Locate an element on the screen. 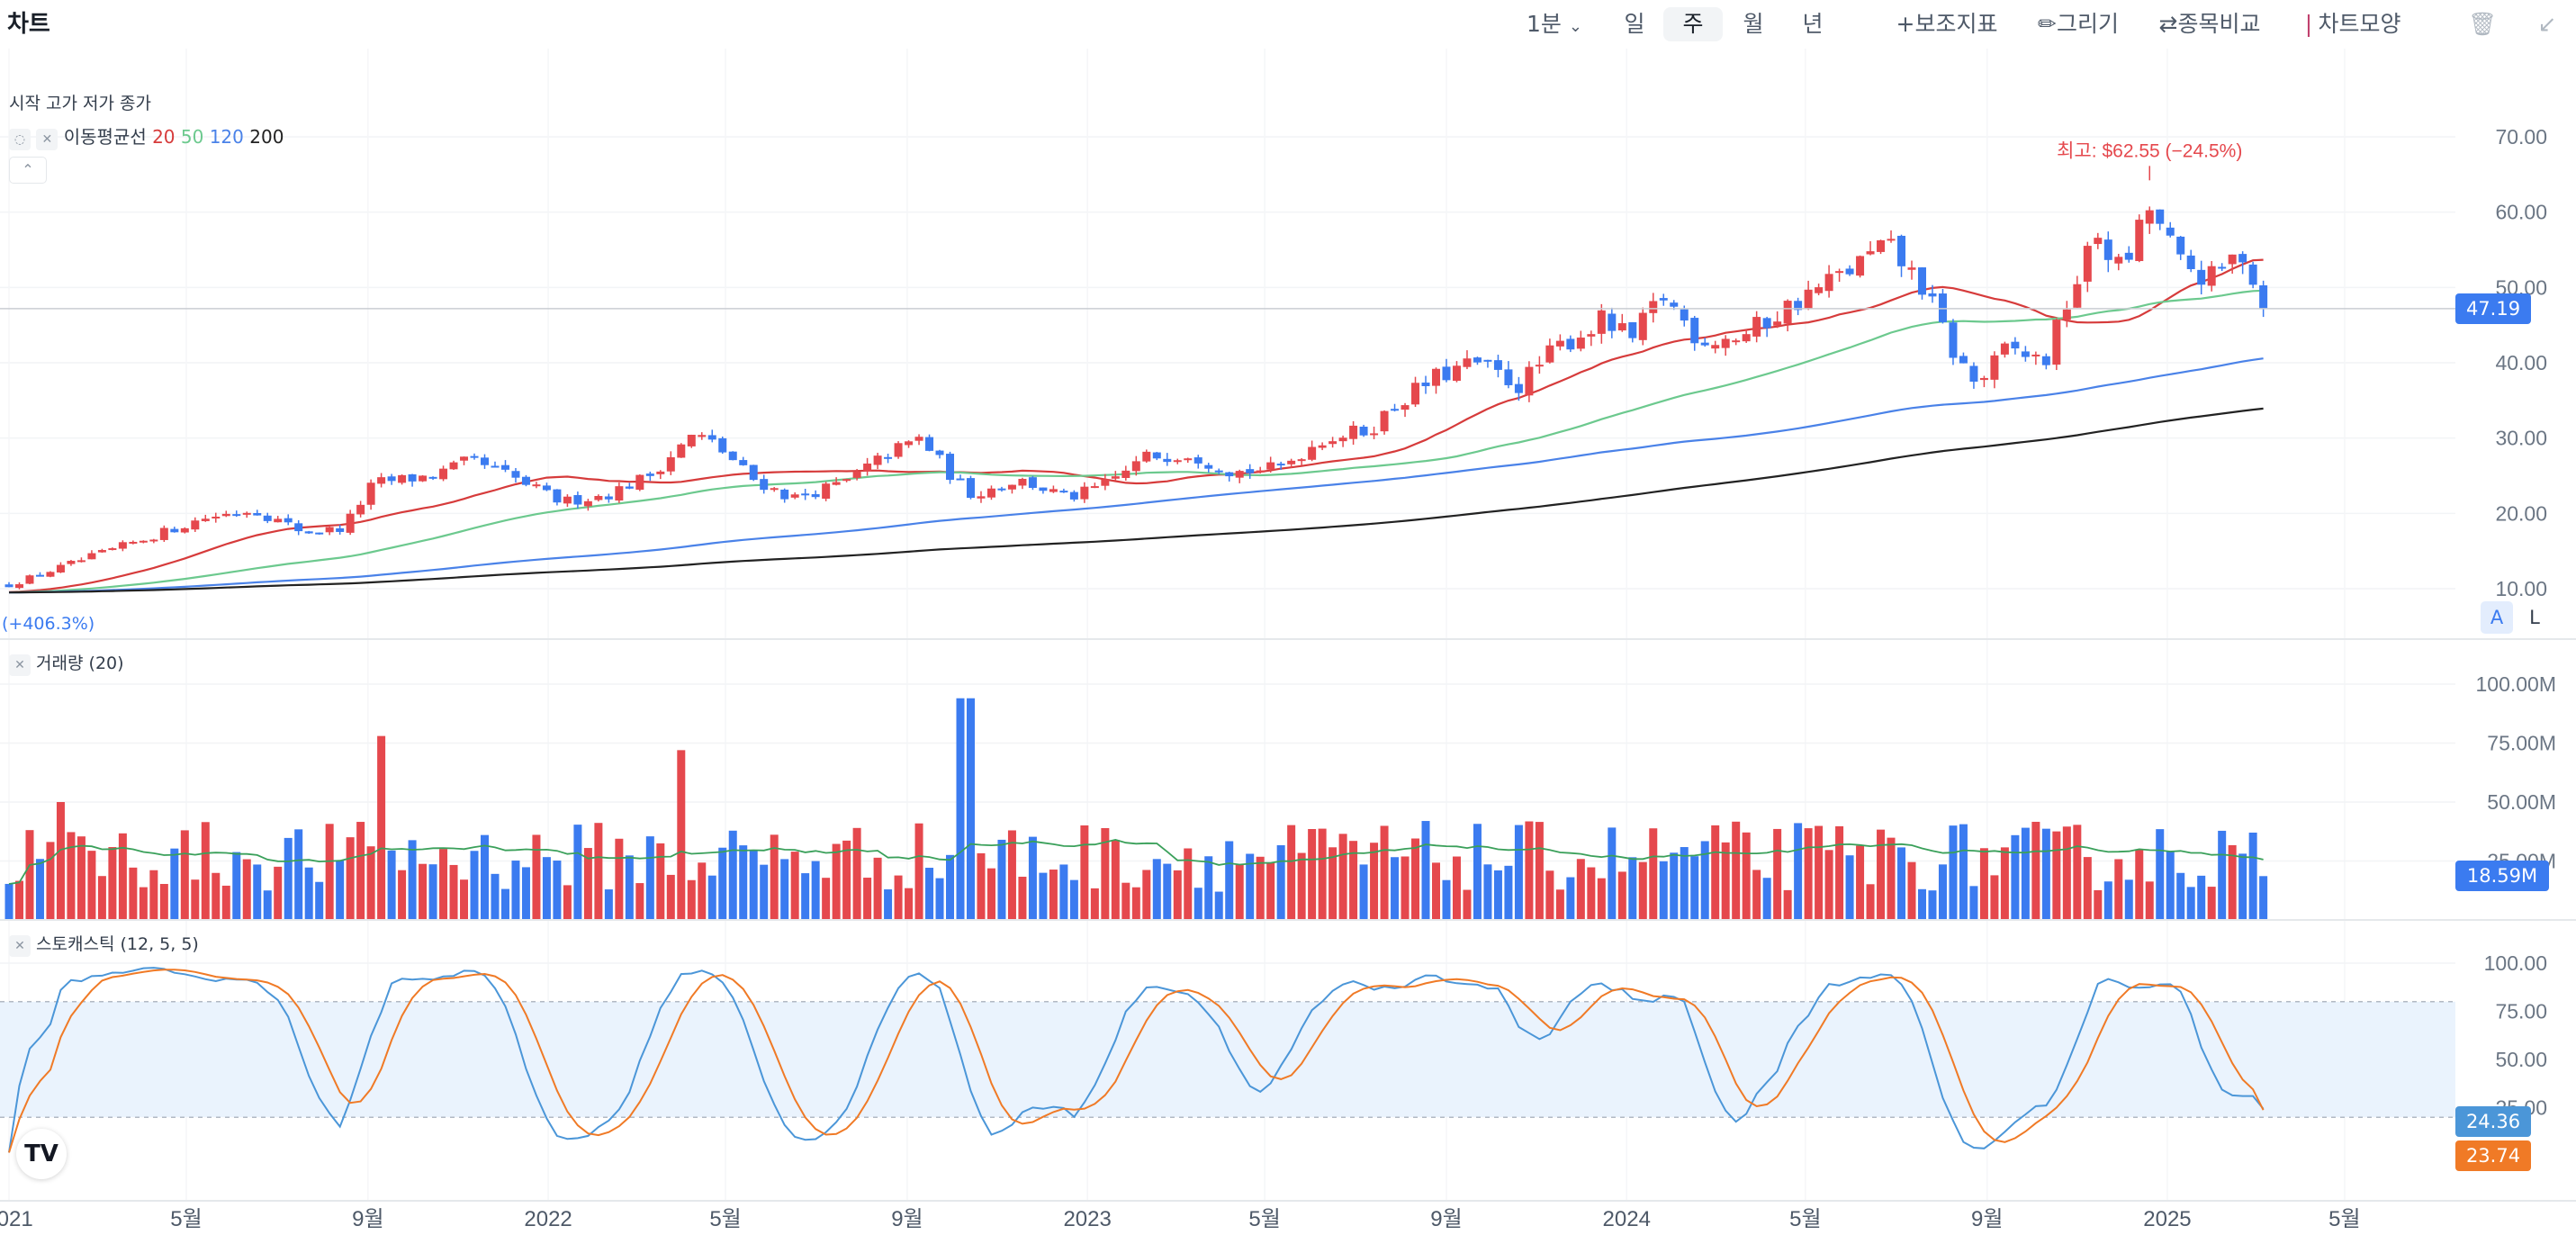 Image resolution: width=2576 pixels, height=1235 pixels. visibility-icon: ◌ is located at coordinates (20, 139).